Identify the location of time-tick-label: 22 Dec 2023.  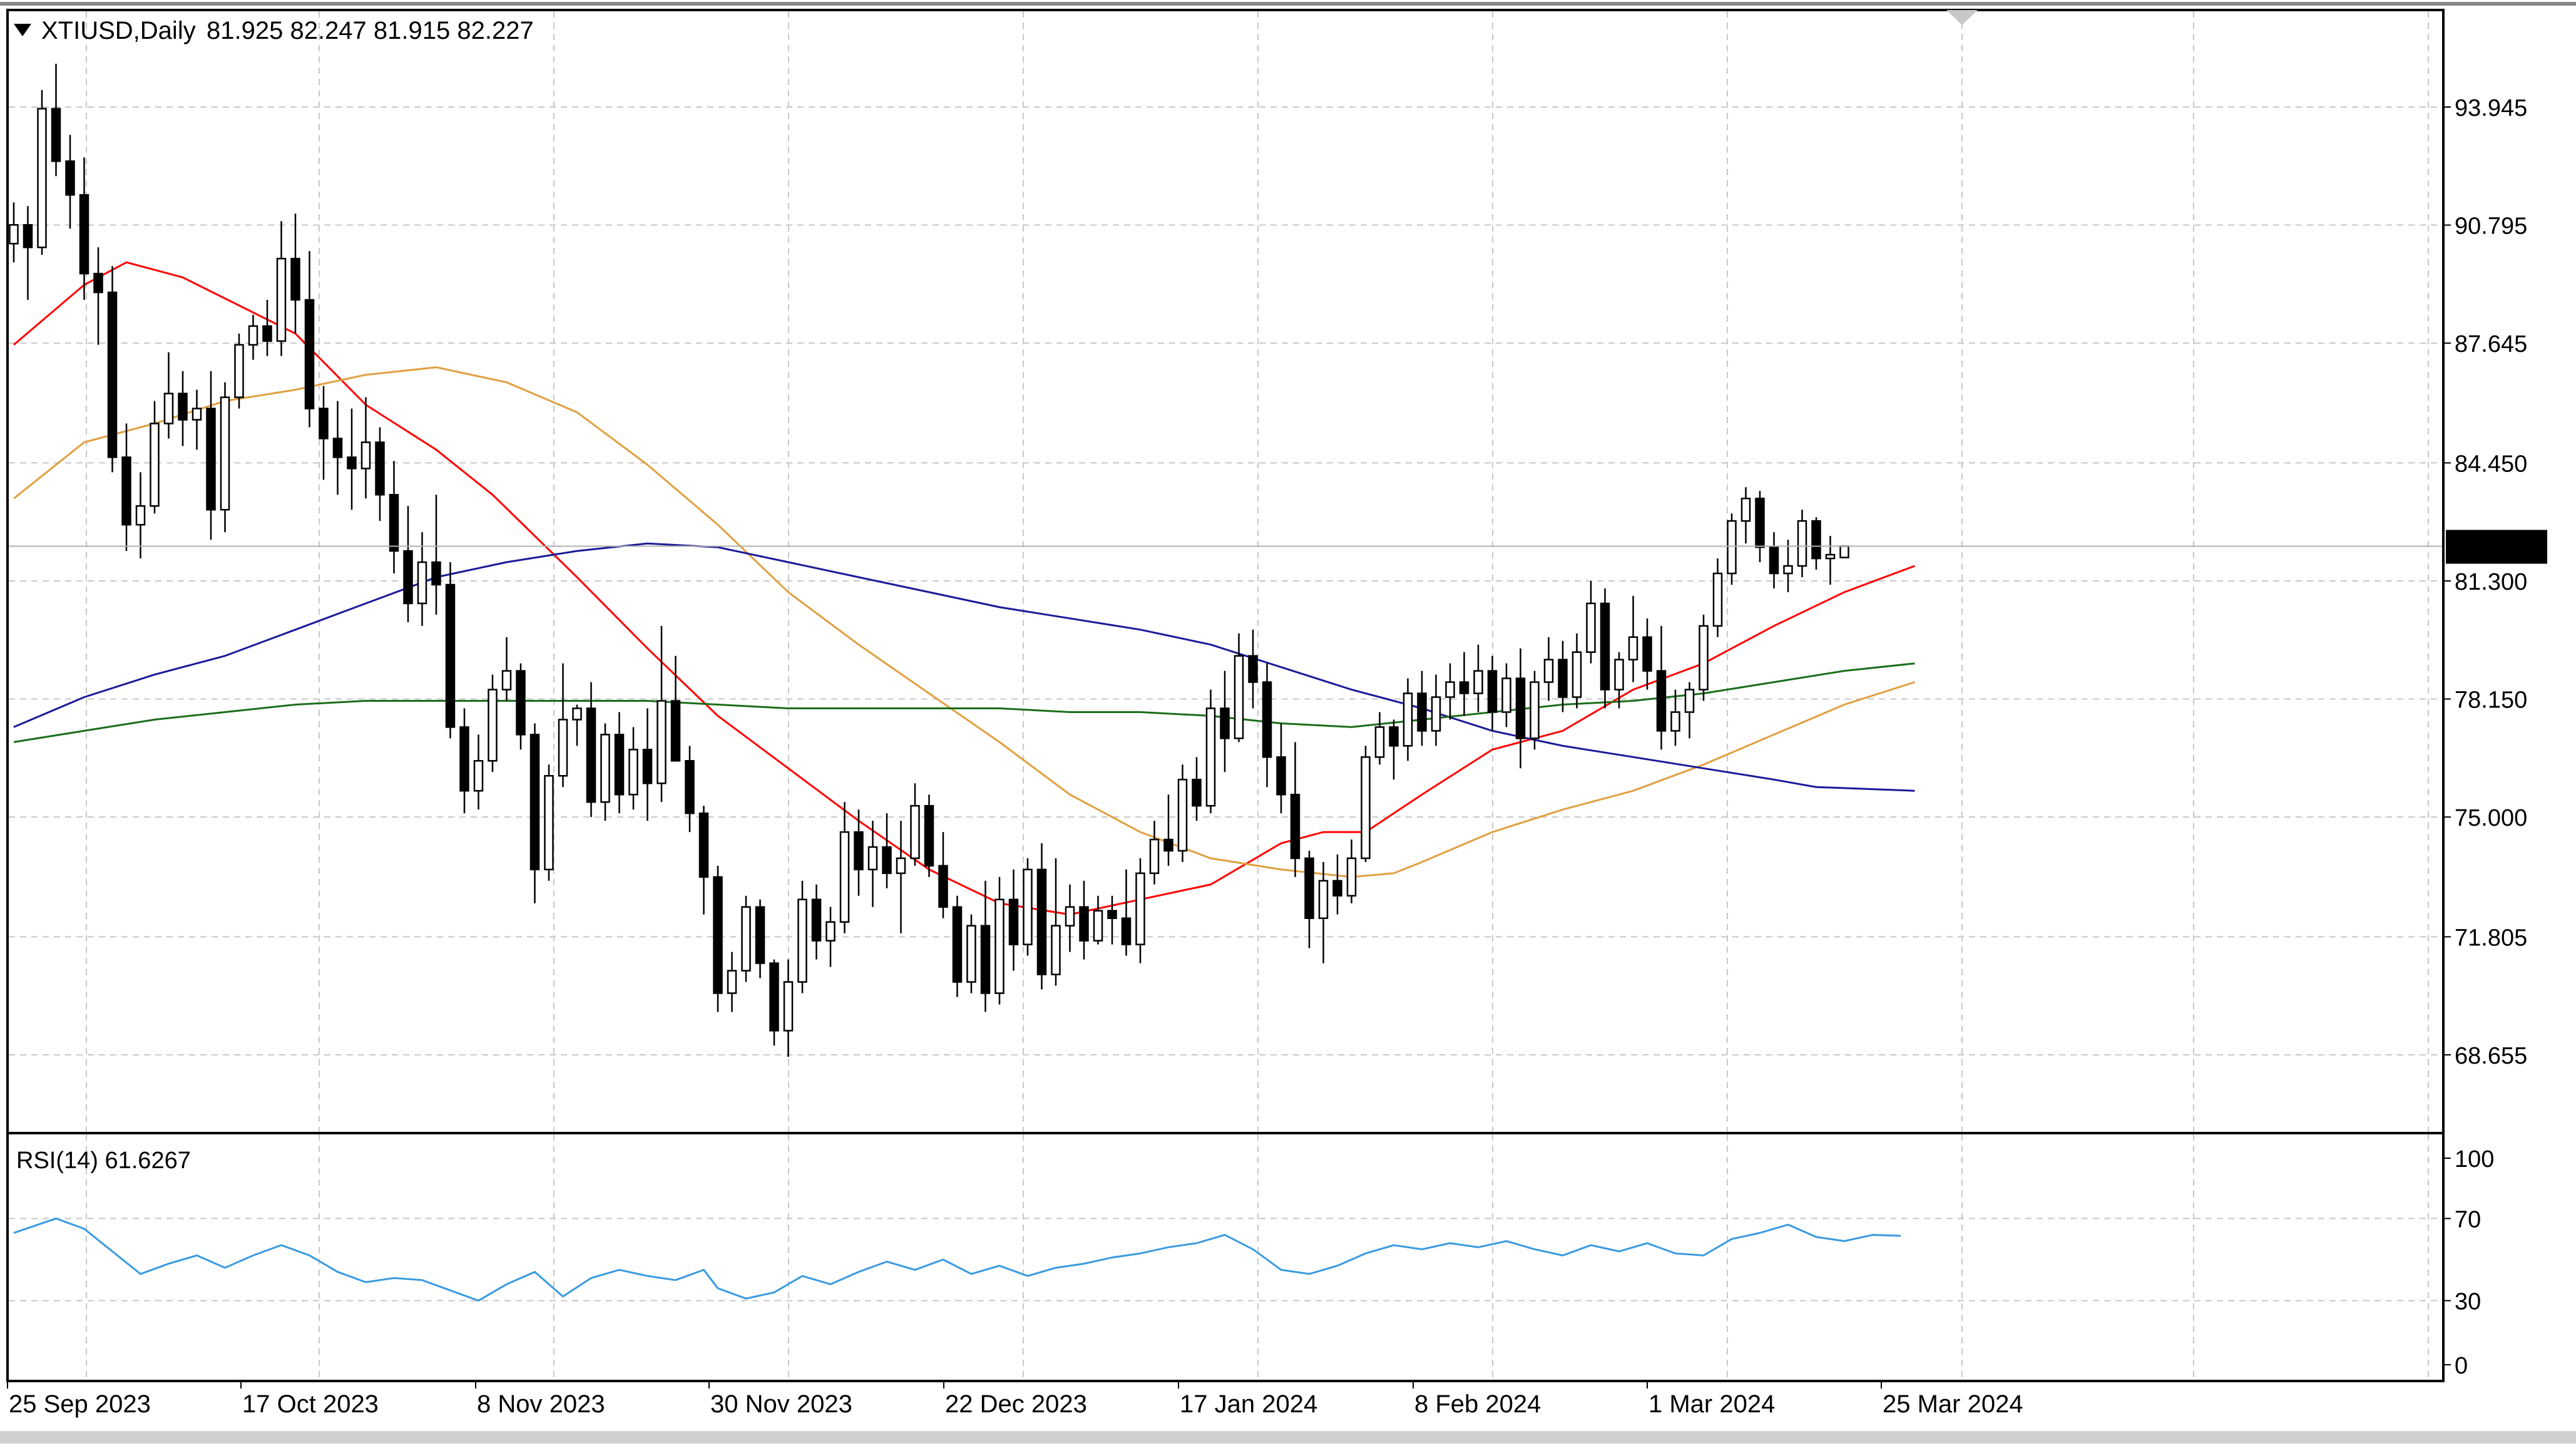
(1016, 1404).